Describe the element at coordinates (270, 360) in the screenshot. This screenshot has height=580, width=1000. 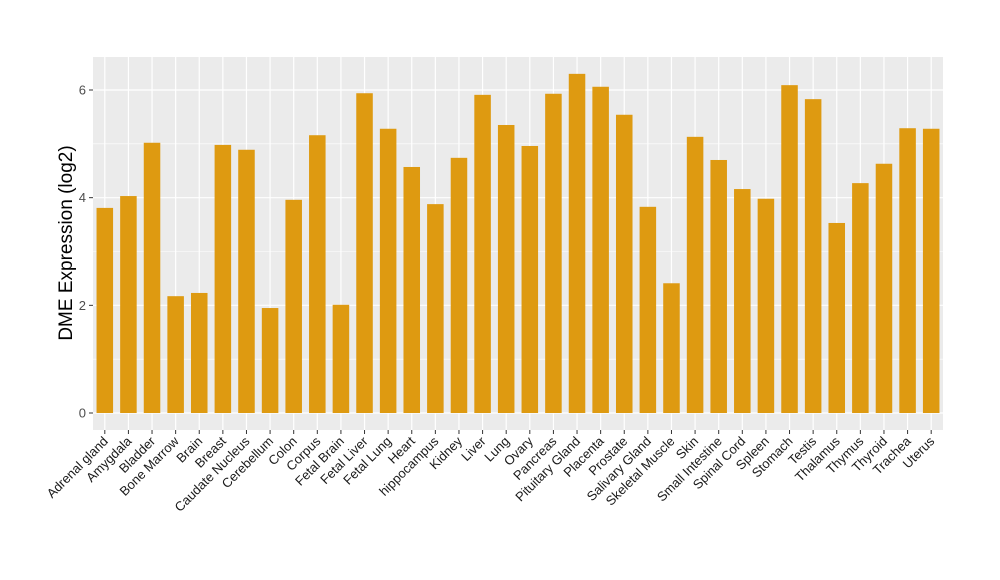
I see `bar-cerebellum` at that location.